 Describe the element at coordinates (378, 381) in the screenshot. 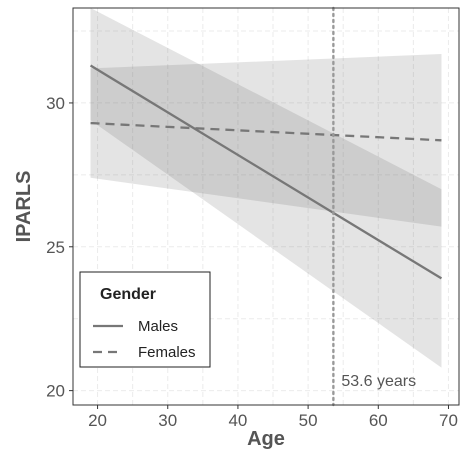

I see `reference-line-label: 53.6 years` at that location.